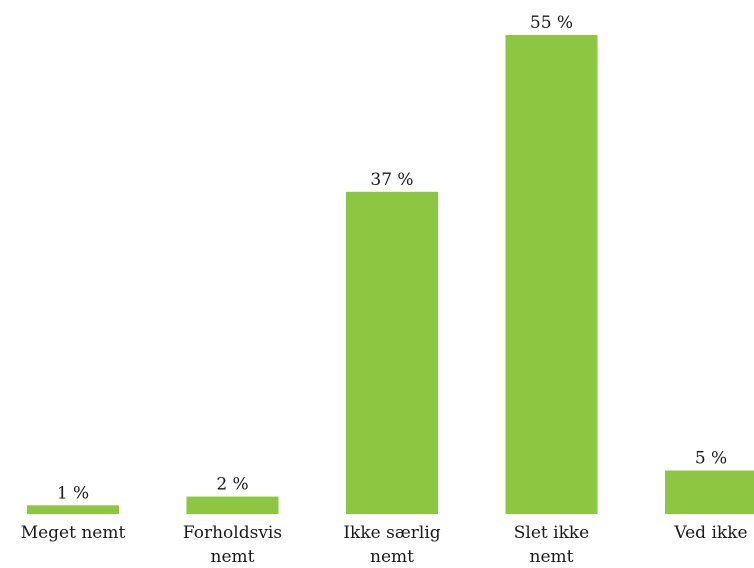 This screenshot has height=568, width=754. What do you see at coordinates (391, 533) in the screenshot?
I see `category-label-line: Ikke særlig` at bounding box center [391, 533].